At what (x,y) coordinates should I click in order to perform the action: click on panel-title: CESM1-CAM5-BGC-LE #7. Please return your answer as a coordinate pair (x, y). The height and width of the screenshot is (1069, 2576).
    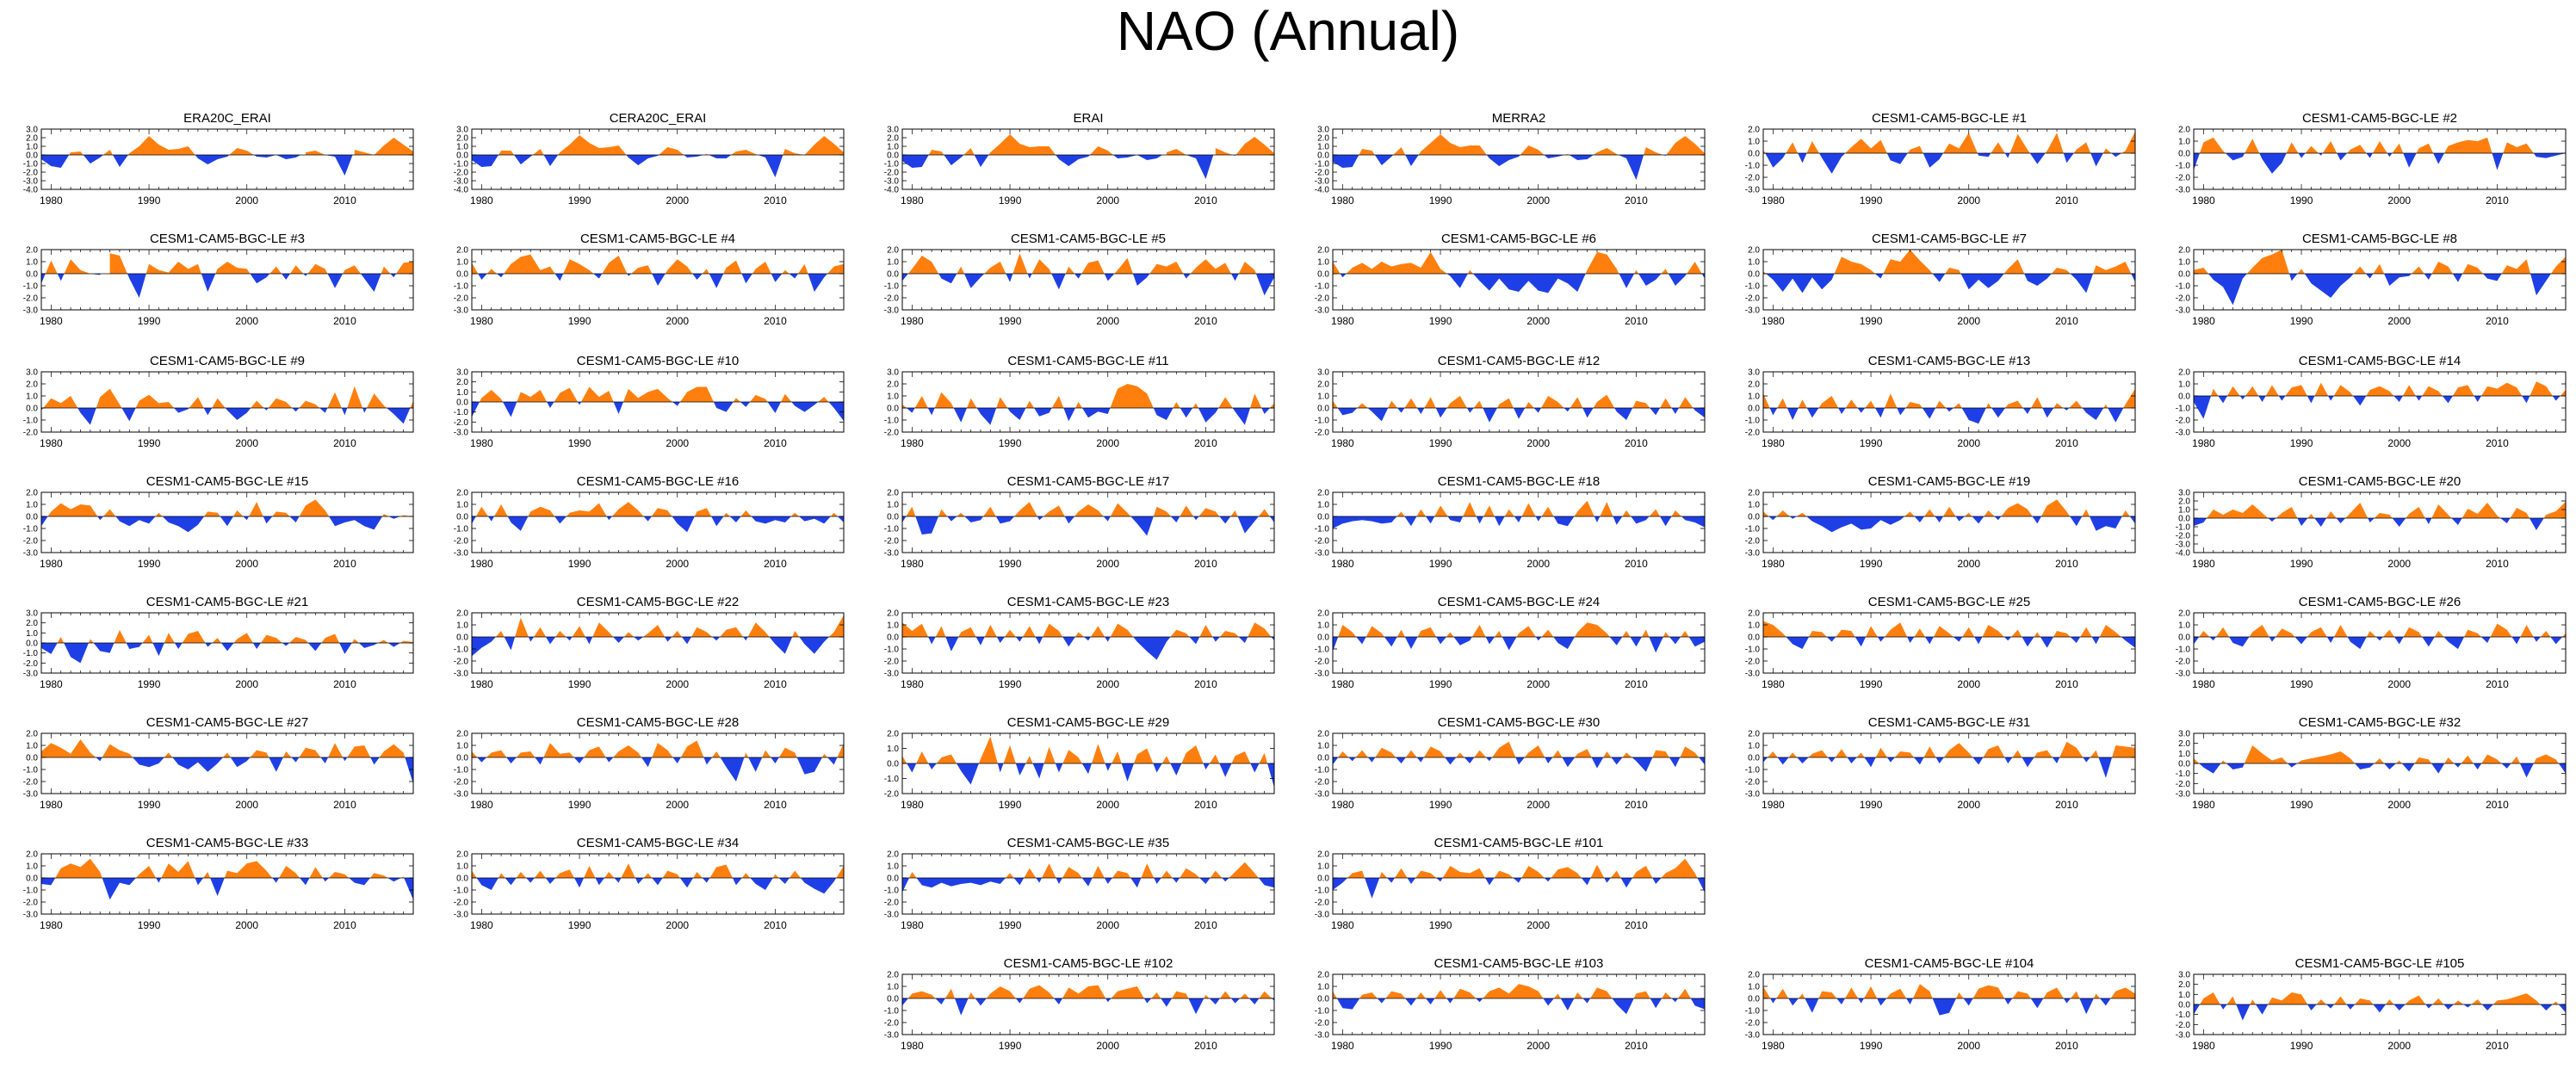
    Looking at the image, I should click on (1950, 239).